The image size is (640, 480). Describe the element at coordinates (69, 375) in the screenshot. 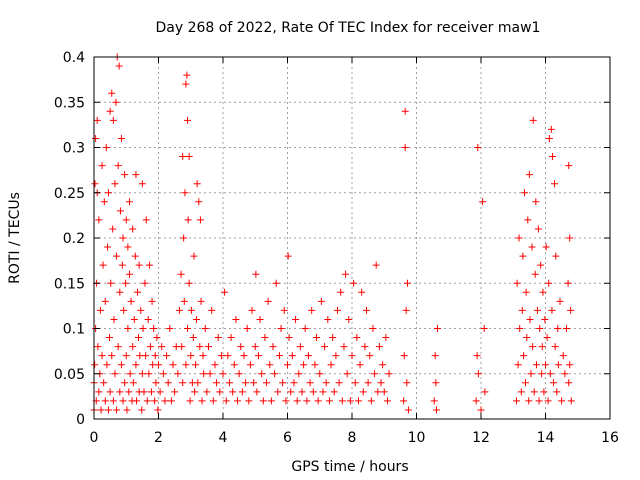

I see `y-tick-label: 0.05` at that location.